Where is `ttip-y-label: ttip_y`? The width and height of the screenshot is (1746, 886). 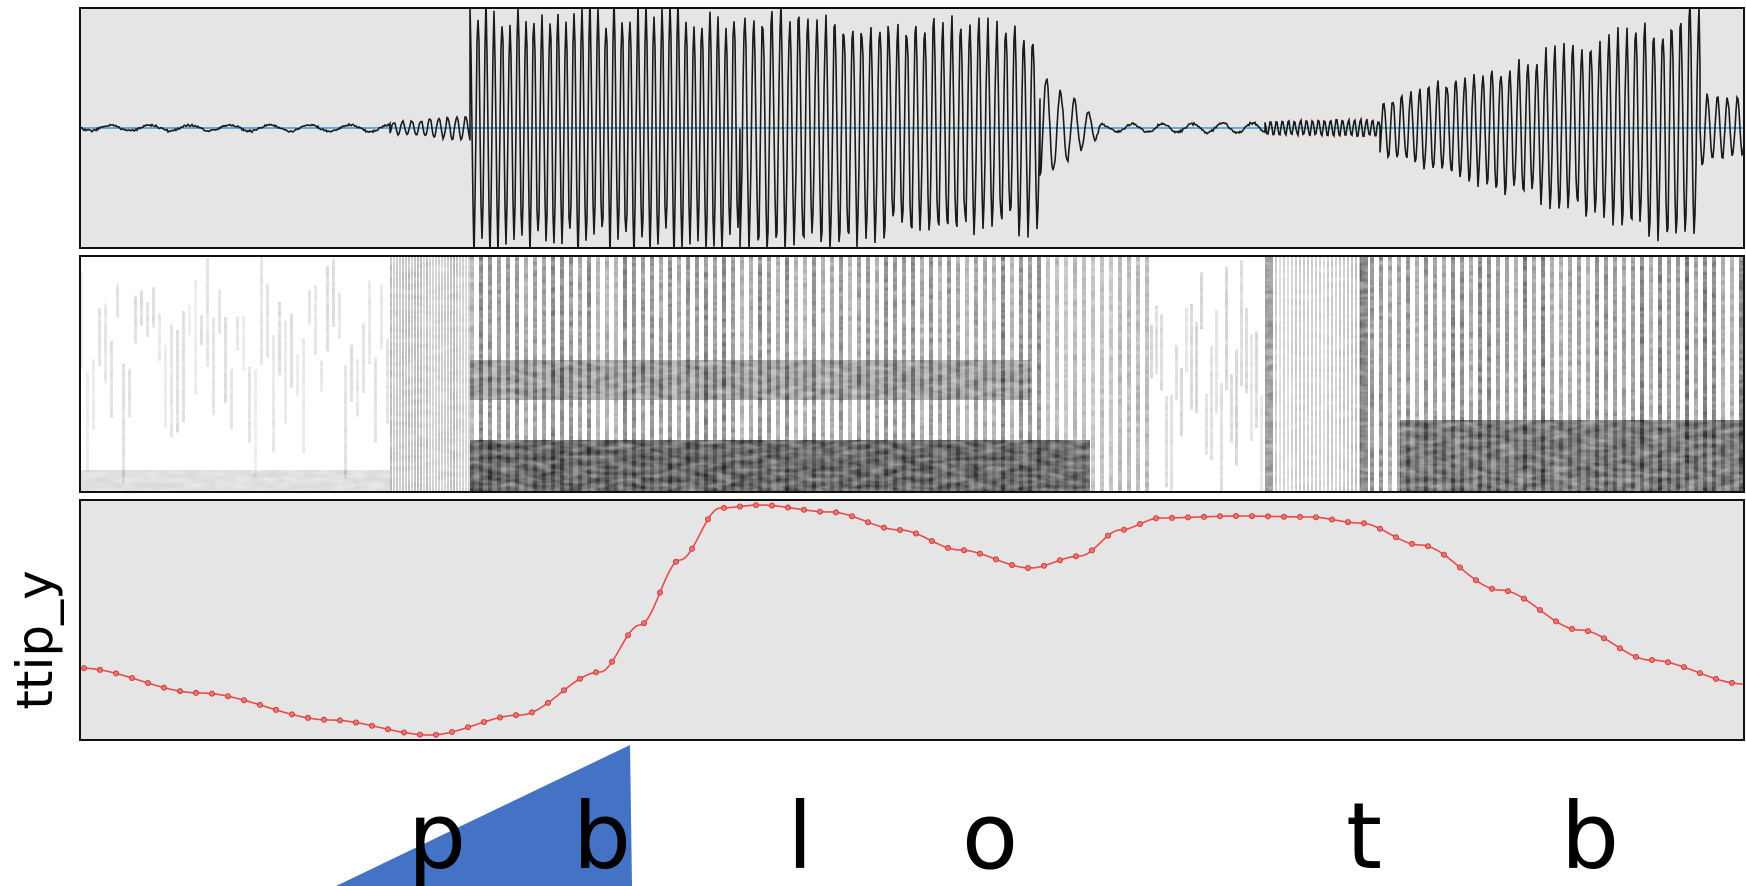 ttip-y-label: ttip_y is located at coordinates (35, 639).